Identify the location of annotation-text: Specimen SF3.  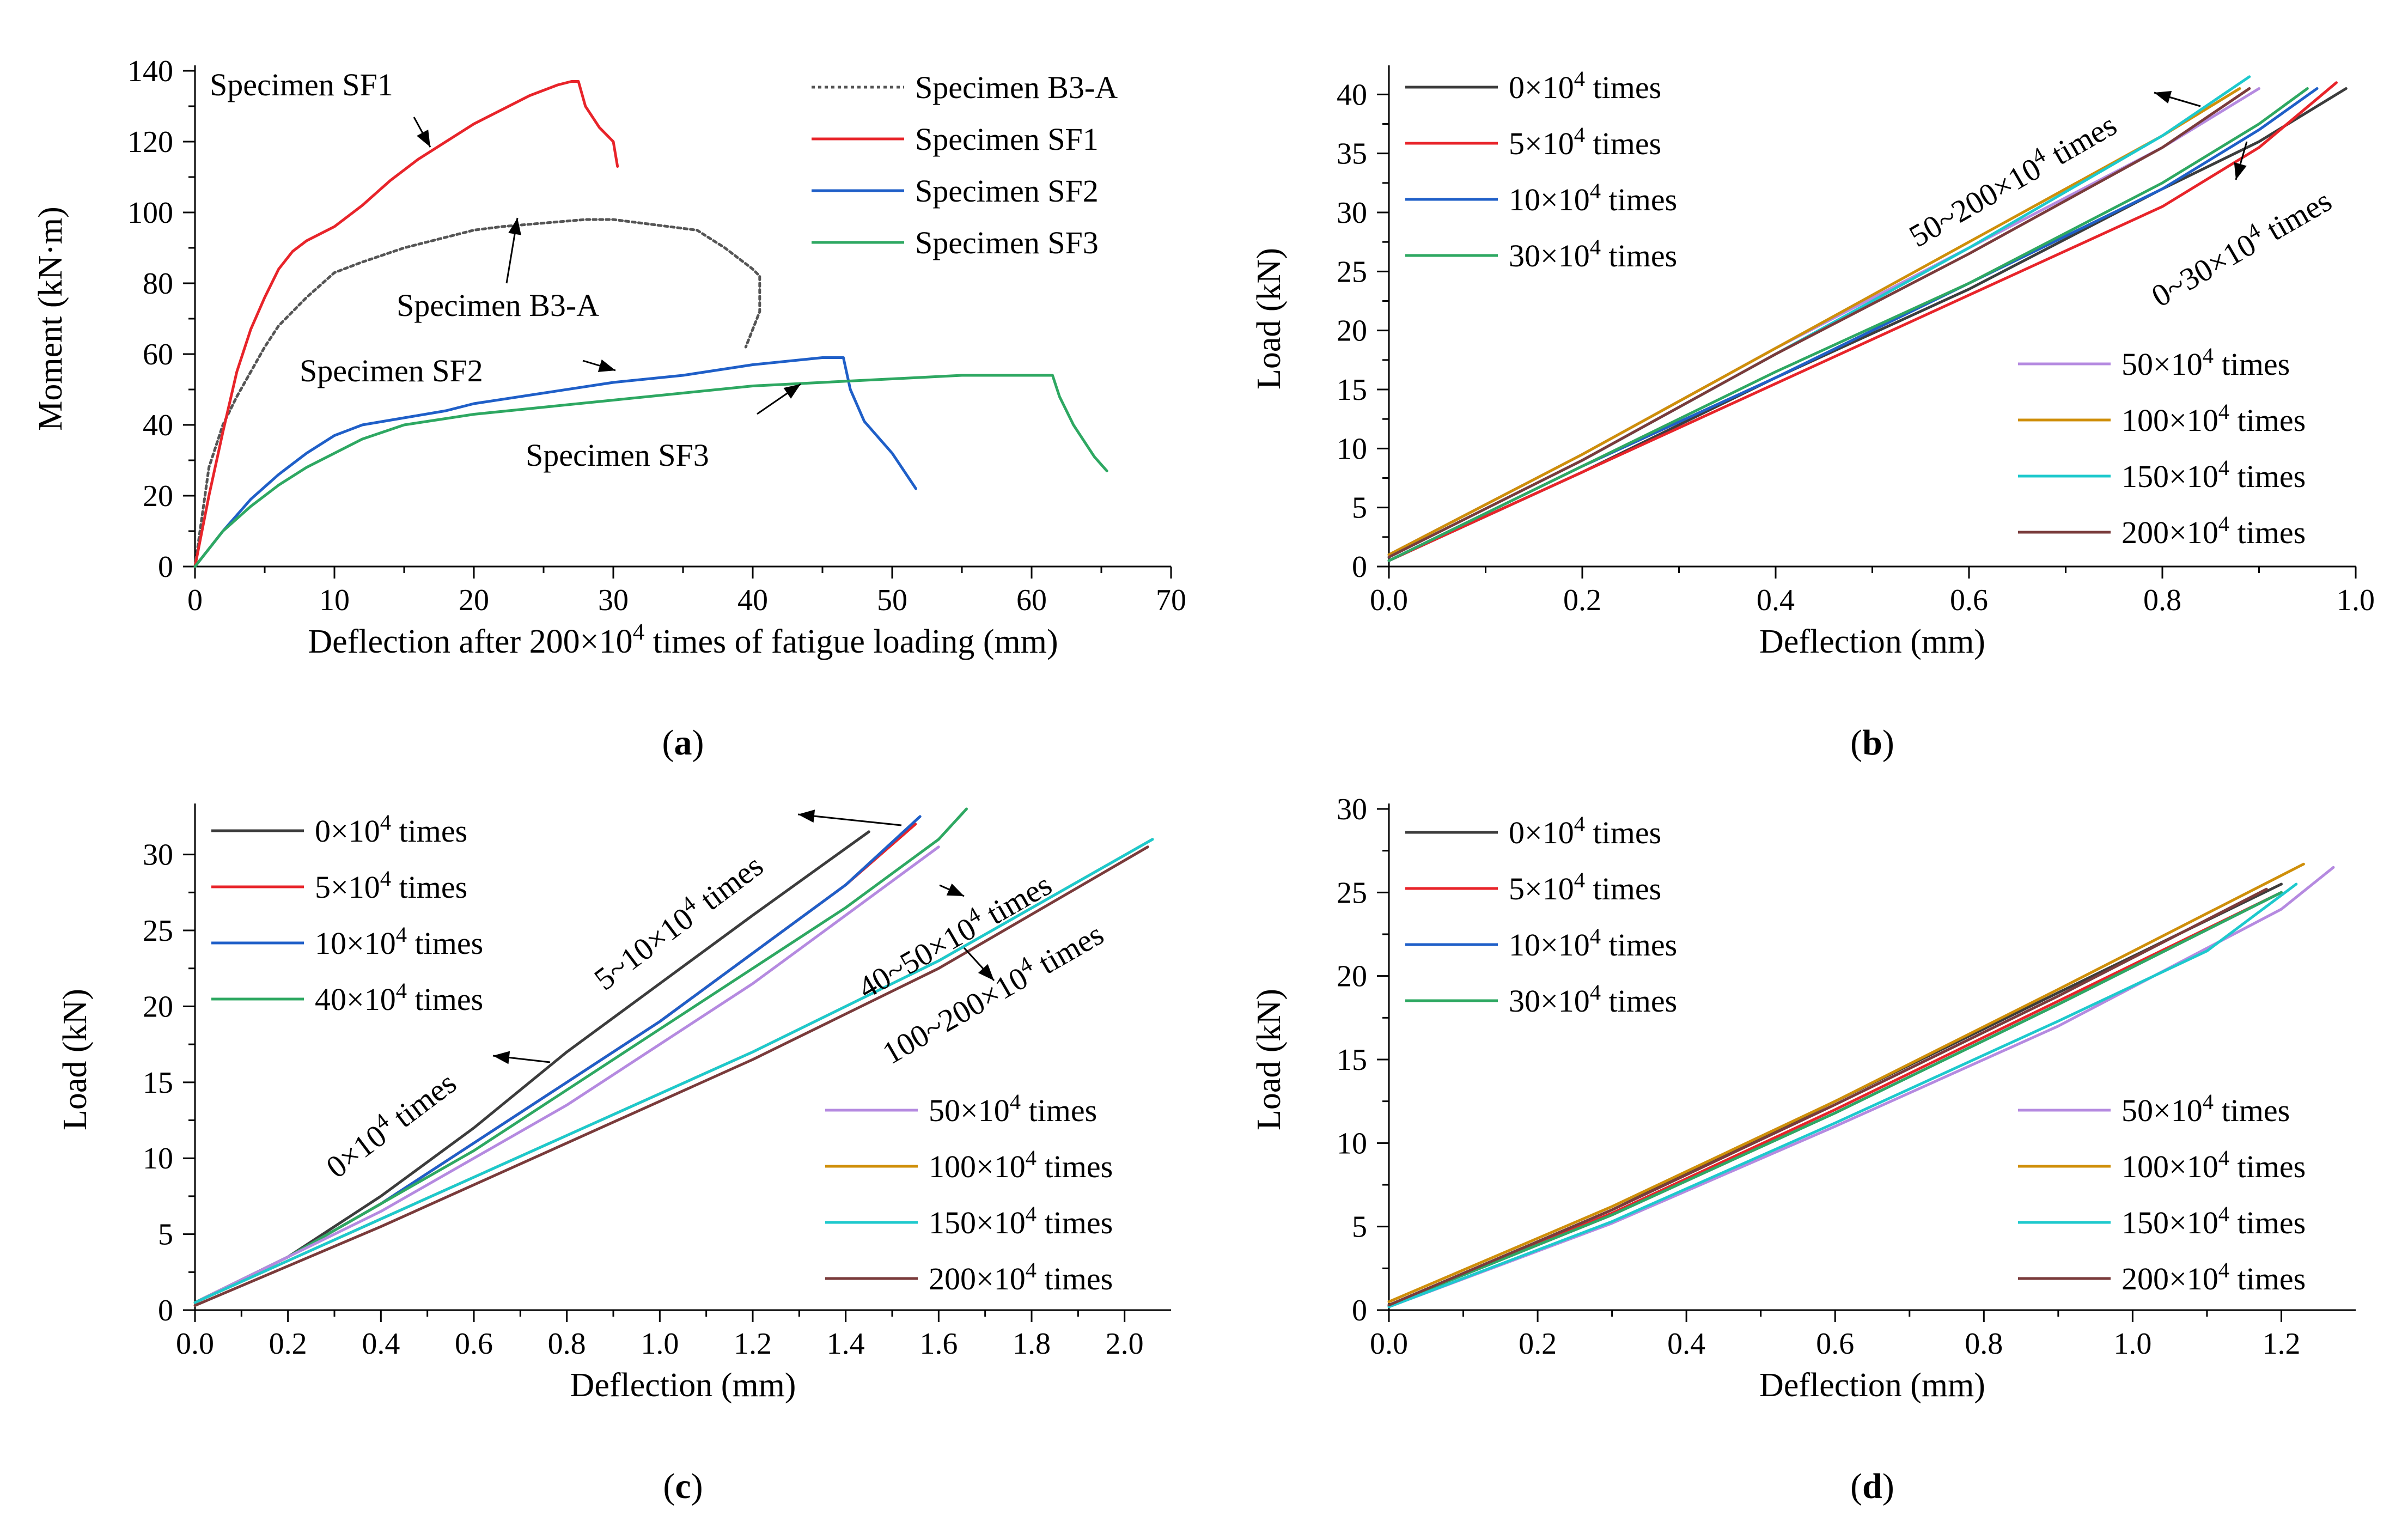
(617, 455).